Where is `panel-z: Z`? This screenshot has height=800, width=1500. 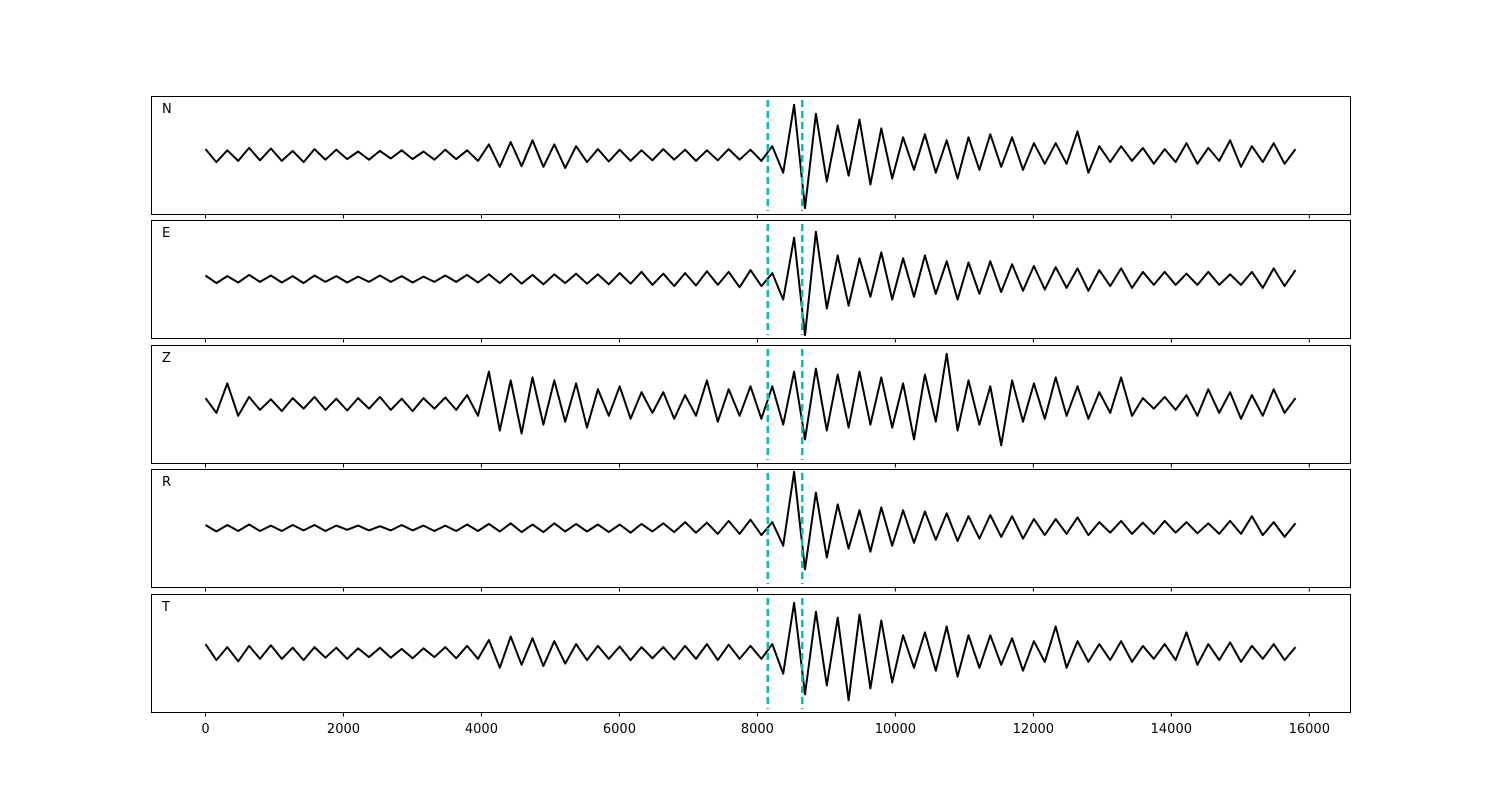
panel-z: Z is located at coordinates (751, 406).